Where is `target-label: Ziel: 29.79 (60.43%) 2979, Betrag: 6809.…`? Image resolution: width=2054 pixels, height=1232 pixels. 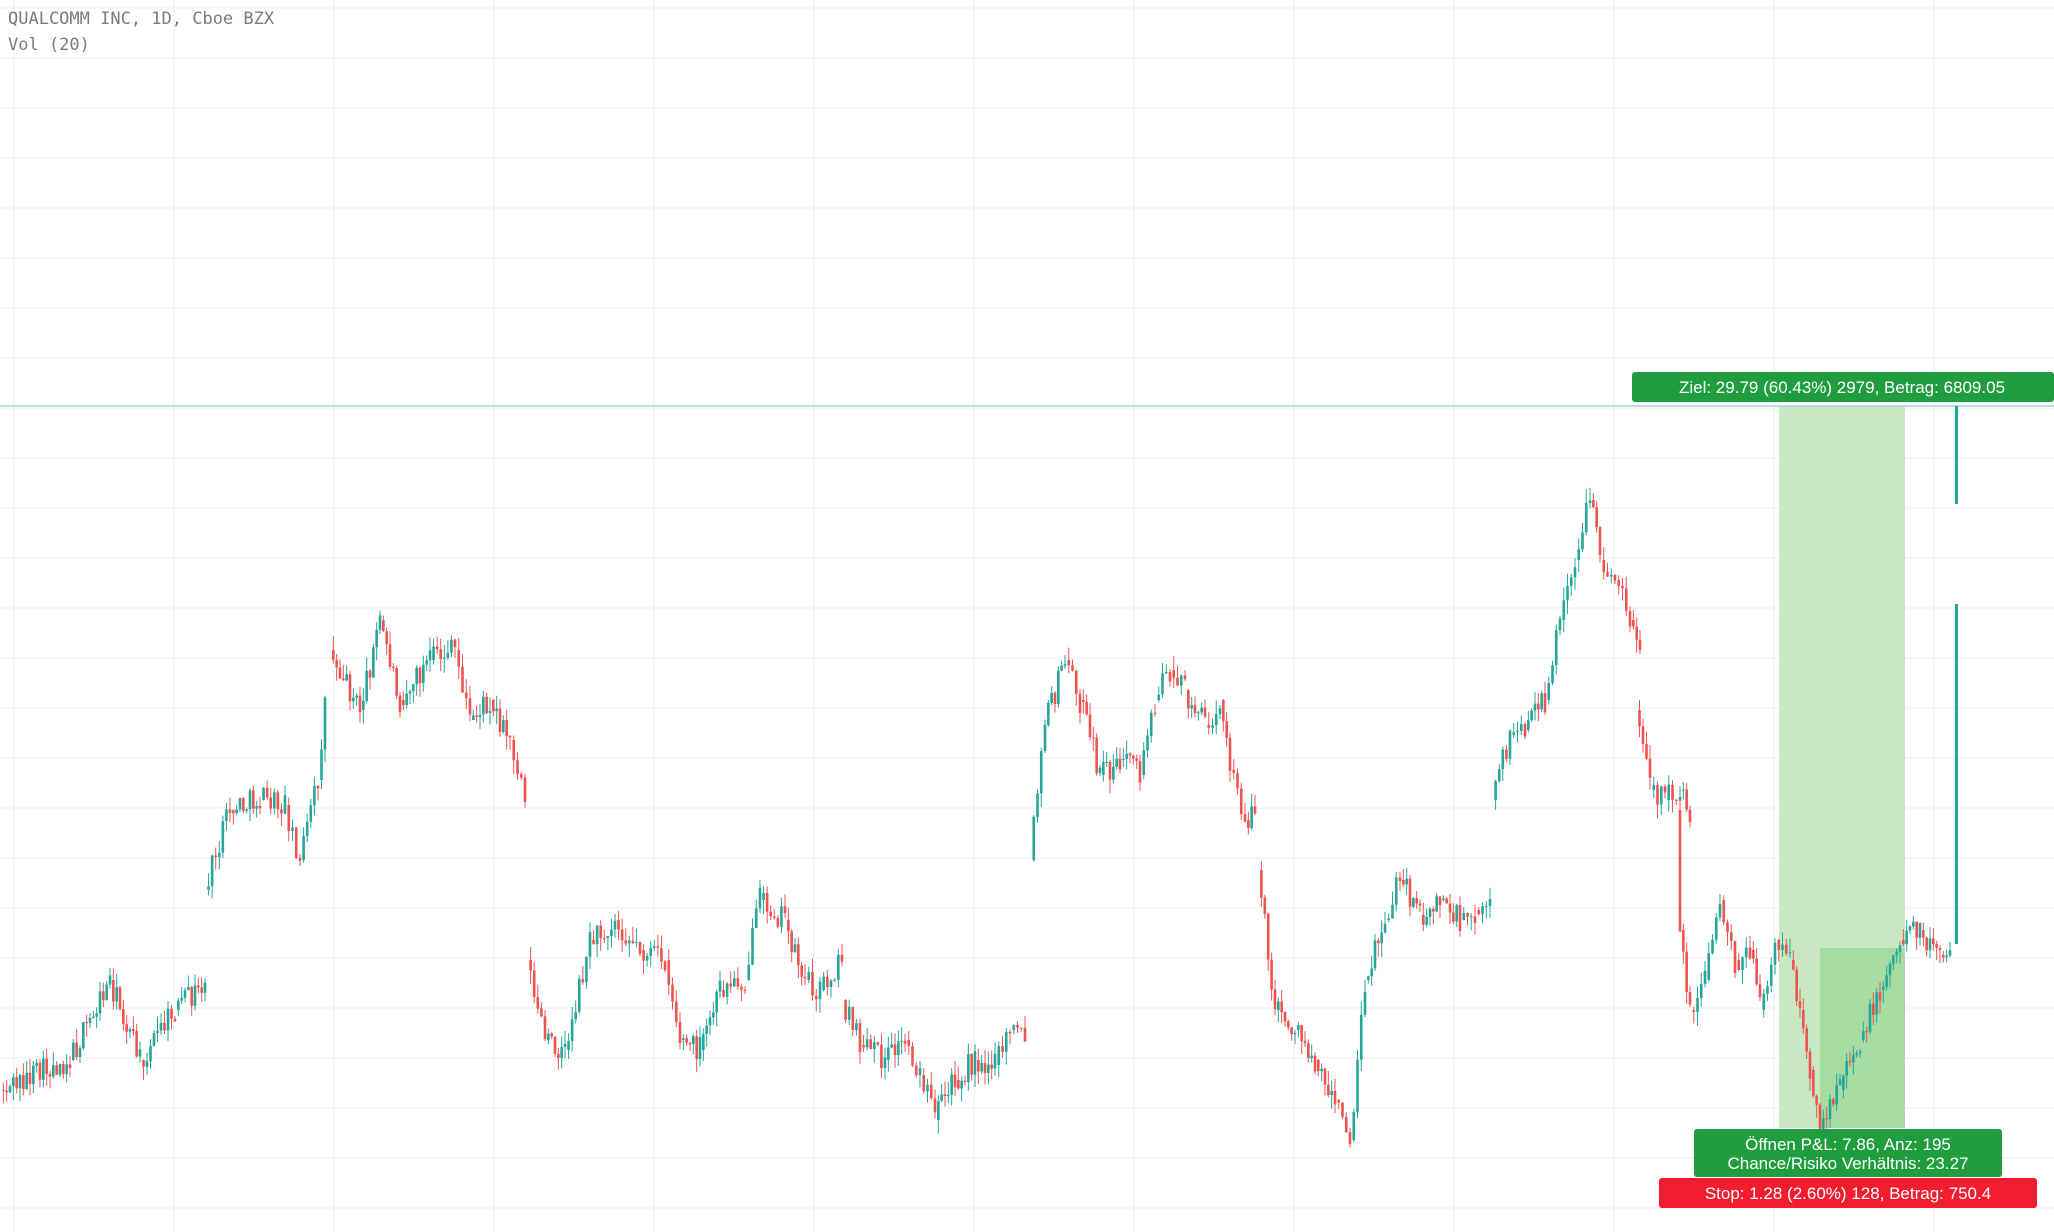
target-label: Ziel: 29.79 (60.43%) 2979, Betrag: 6809.… is located at coordinates (1843, 387).